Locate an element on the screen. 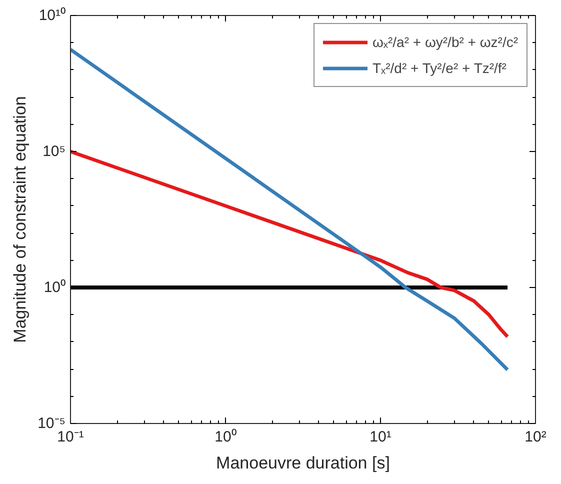 The width and height of the screenshot is (561, 484). y-tick-label: 10⁵ is located at coordinates (54, 151).